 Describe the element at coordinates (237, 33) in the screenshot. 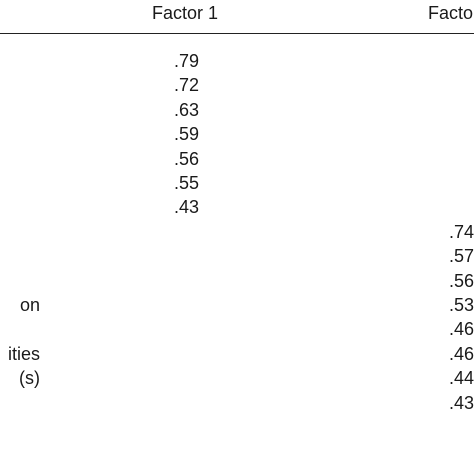

I see `header-rule` at that location.